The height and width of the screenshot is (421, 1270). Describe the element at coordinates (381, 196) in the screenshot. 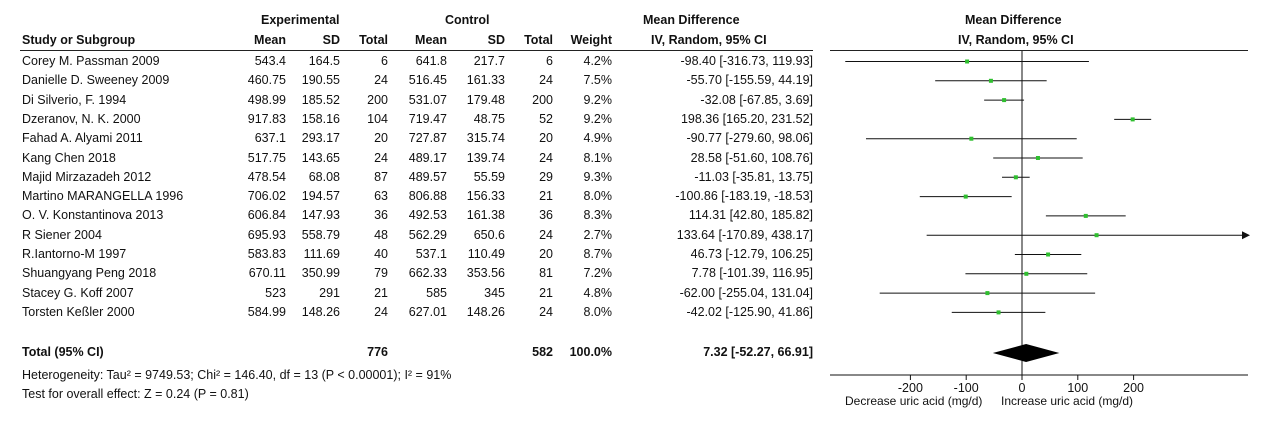

I see `total-experimental: 63` at that location.